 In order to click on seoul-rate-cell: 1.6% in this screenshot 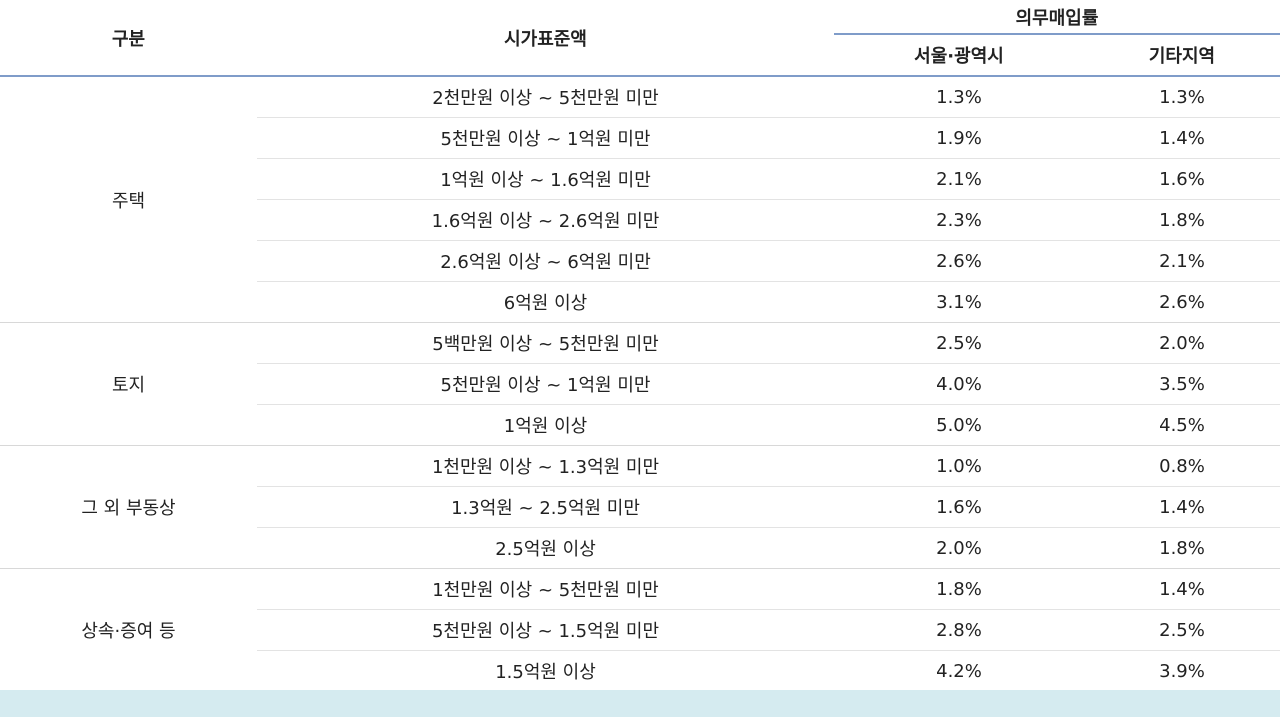, I will do `click(959, 507)`.